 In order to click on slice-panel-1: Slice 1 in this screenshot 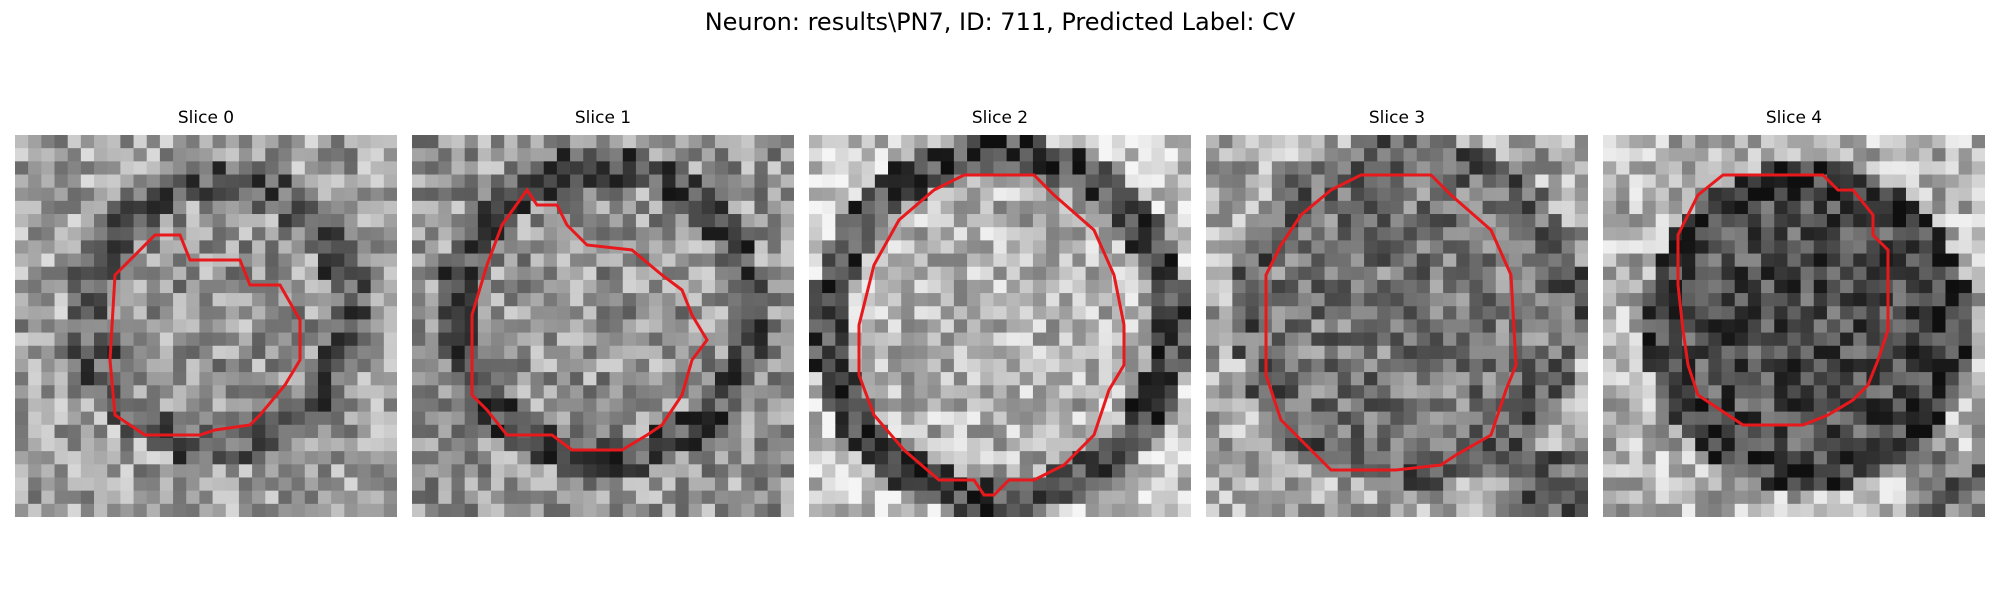, I will do `click(603, 312)`.